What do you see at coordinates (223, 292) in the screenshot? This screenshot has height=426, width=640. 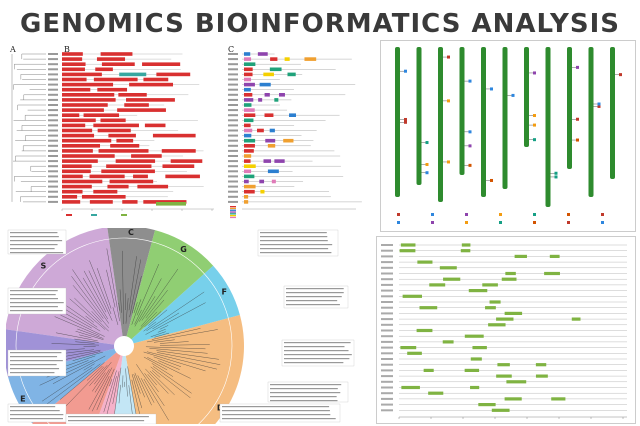 I see `clade-label: F` at bounding box center [223, 292].